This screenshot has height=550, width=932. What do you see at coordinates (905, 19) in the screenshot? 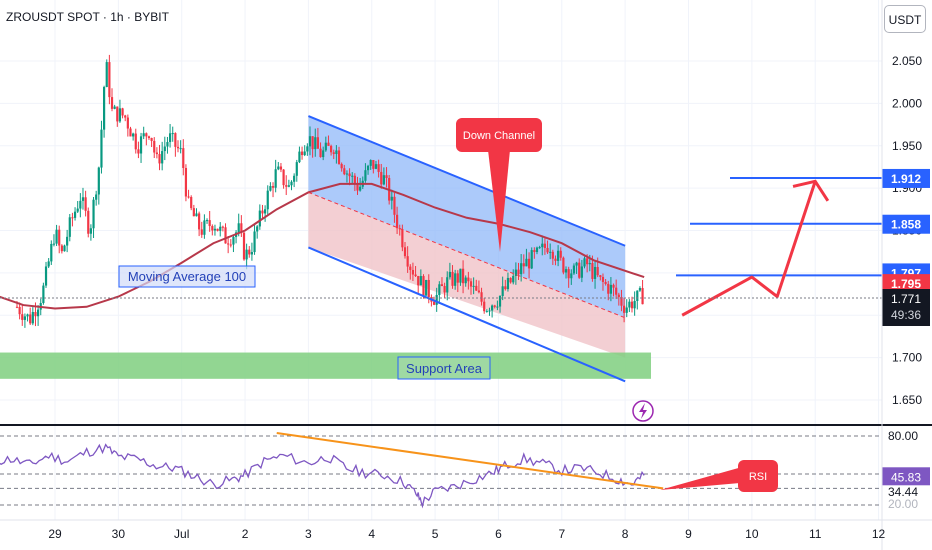
I see `currency-button: USDT` at bounding box center [905, 19].